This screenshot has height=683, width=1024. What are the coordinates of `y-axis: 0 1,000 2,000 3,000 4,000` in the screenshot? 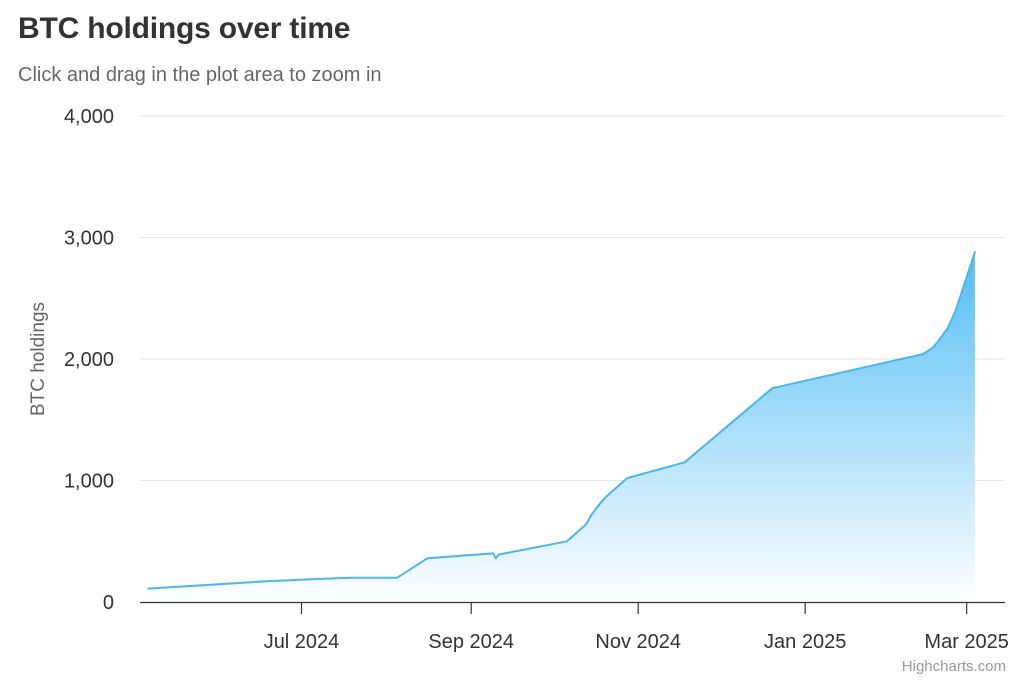 It's located at (89, 360).